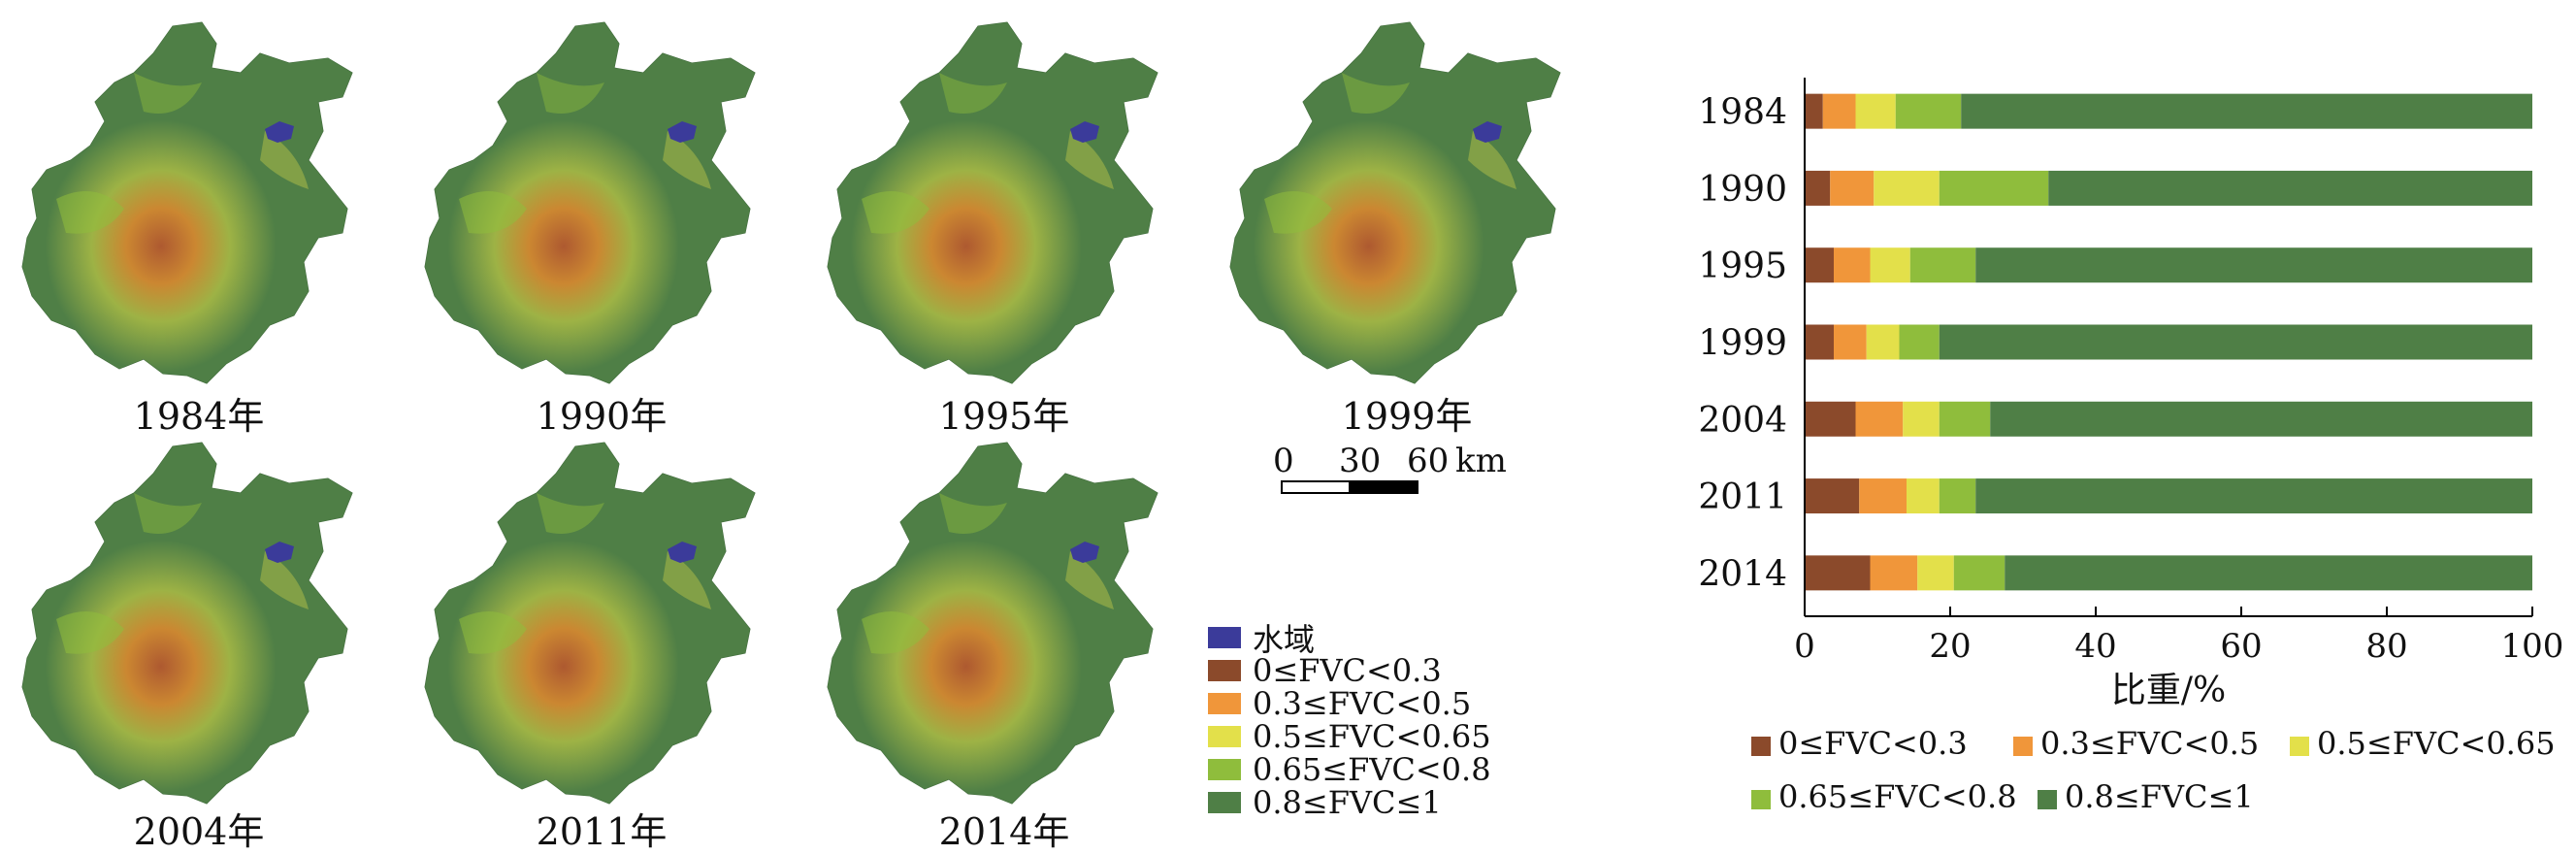 This screenshot has height=855, width=2576. I want to click on map-legend-label: 0.5≤FVC<0.65, so click(1372, 736).